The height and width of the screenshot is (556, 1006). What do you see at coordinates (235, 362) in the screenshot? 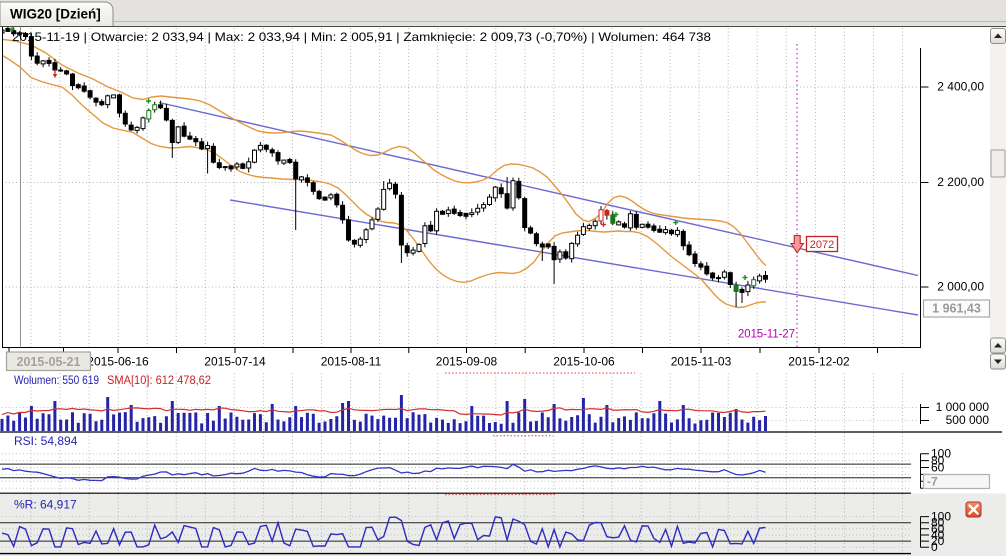
I see `svg-text: 2015-07-14` at bounding box center [235, 362].